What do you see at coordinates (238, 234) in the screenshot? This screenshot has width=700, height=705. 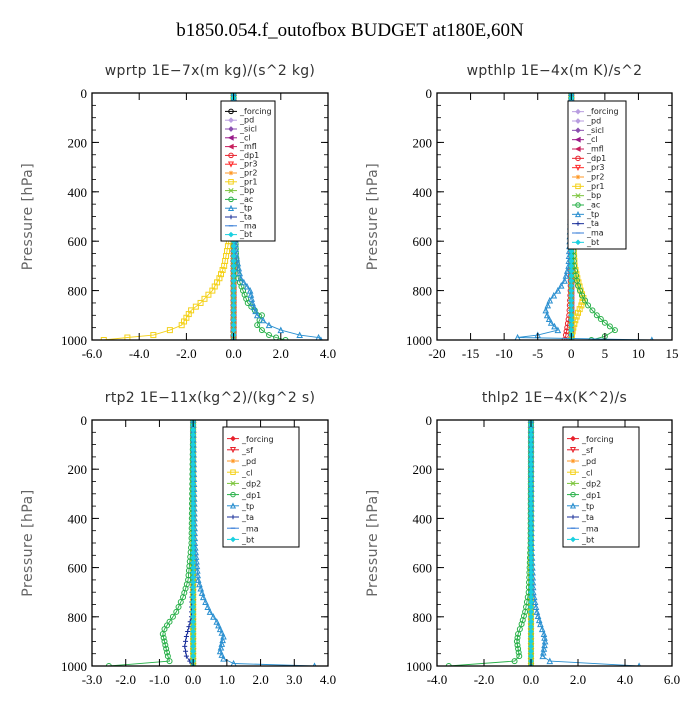 I see `legend-entry: _bt` at bounding box center [238, 234].